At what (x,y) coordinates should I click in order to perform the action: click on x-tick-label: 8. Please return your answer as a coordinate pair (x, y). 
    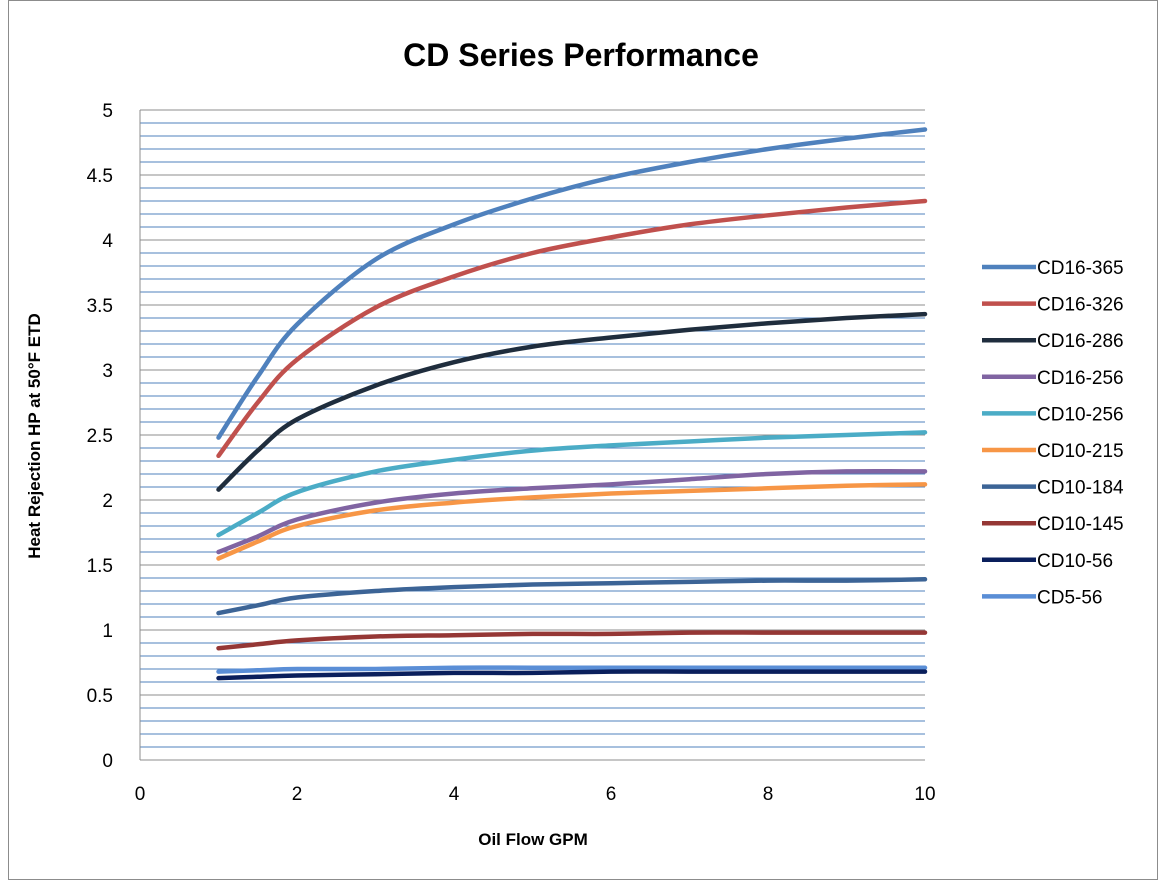
    Looking at the image, I should click on (768, 794).